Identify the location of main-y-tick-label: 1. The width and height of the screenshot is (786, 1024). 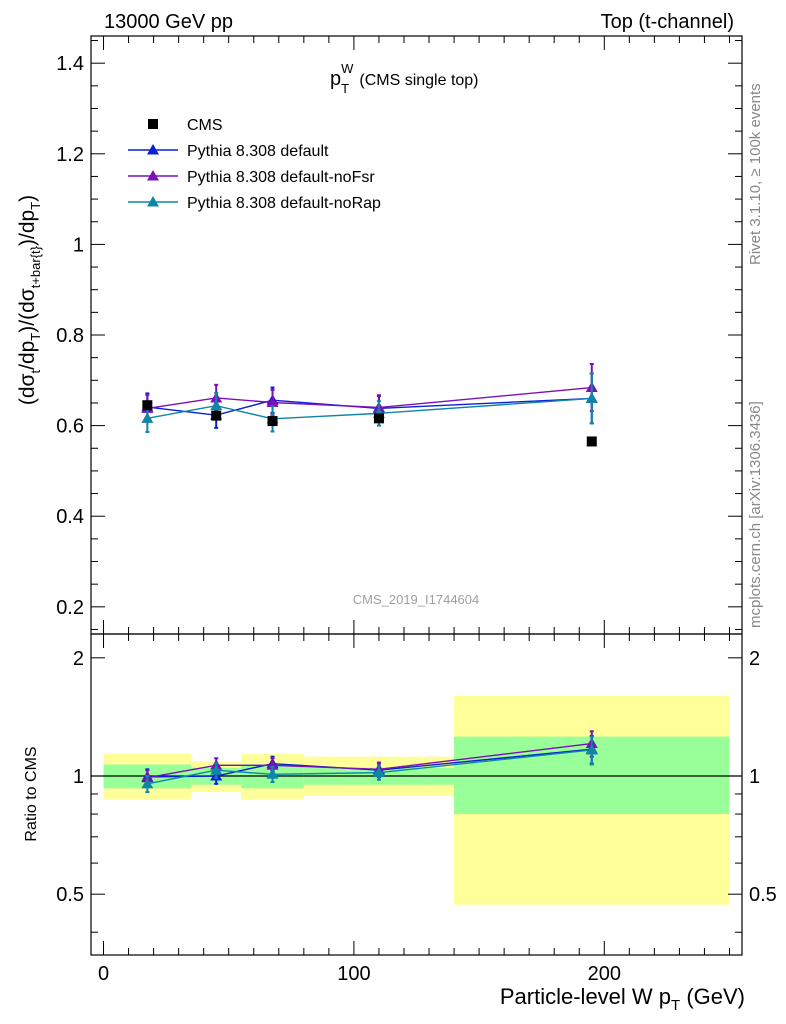
(78, 245).